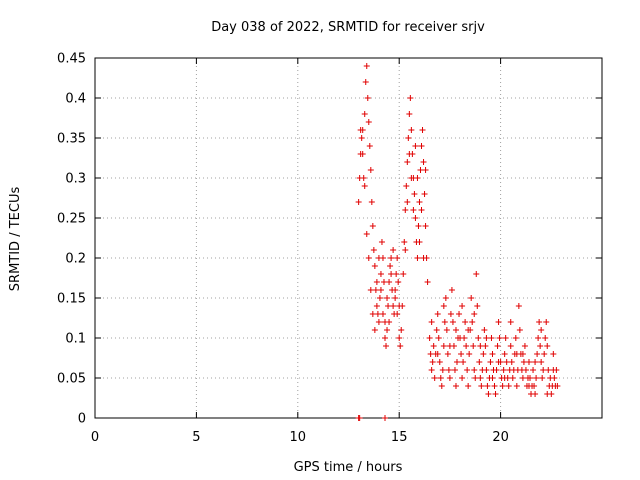  I want to click on x-axis-title: GPS time / hours, so click(348, 467).